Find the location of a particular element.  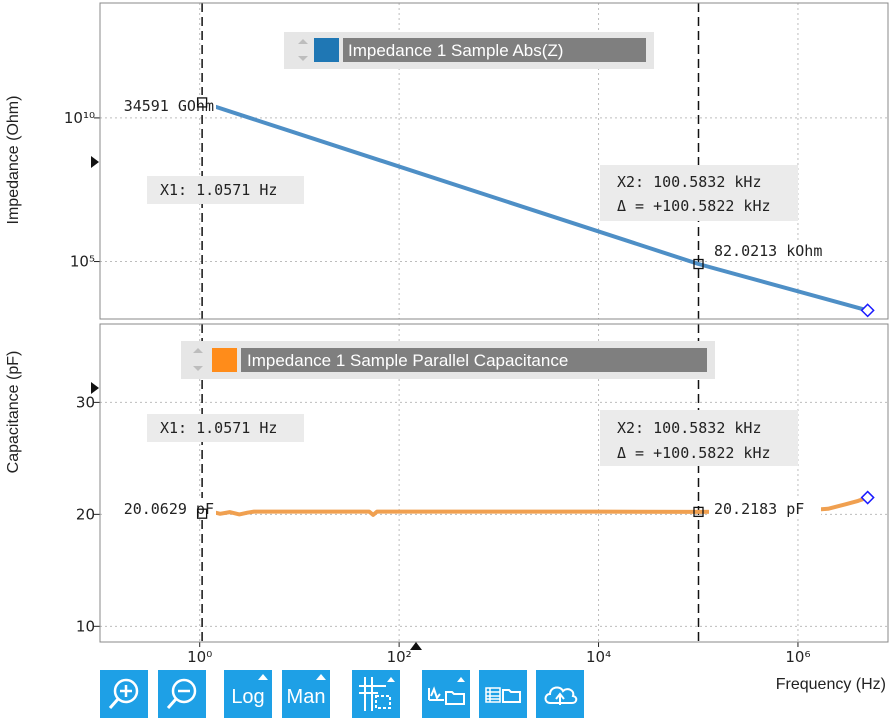

cursors-button is located at coordinates (376, 694).